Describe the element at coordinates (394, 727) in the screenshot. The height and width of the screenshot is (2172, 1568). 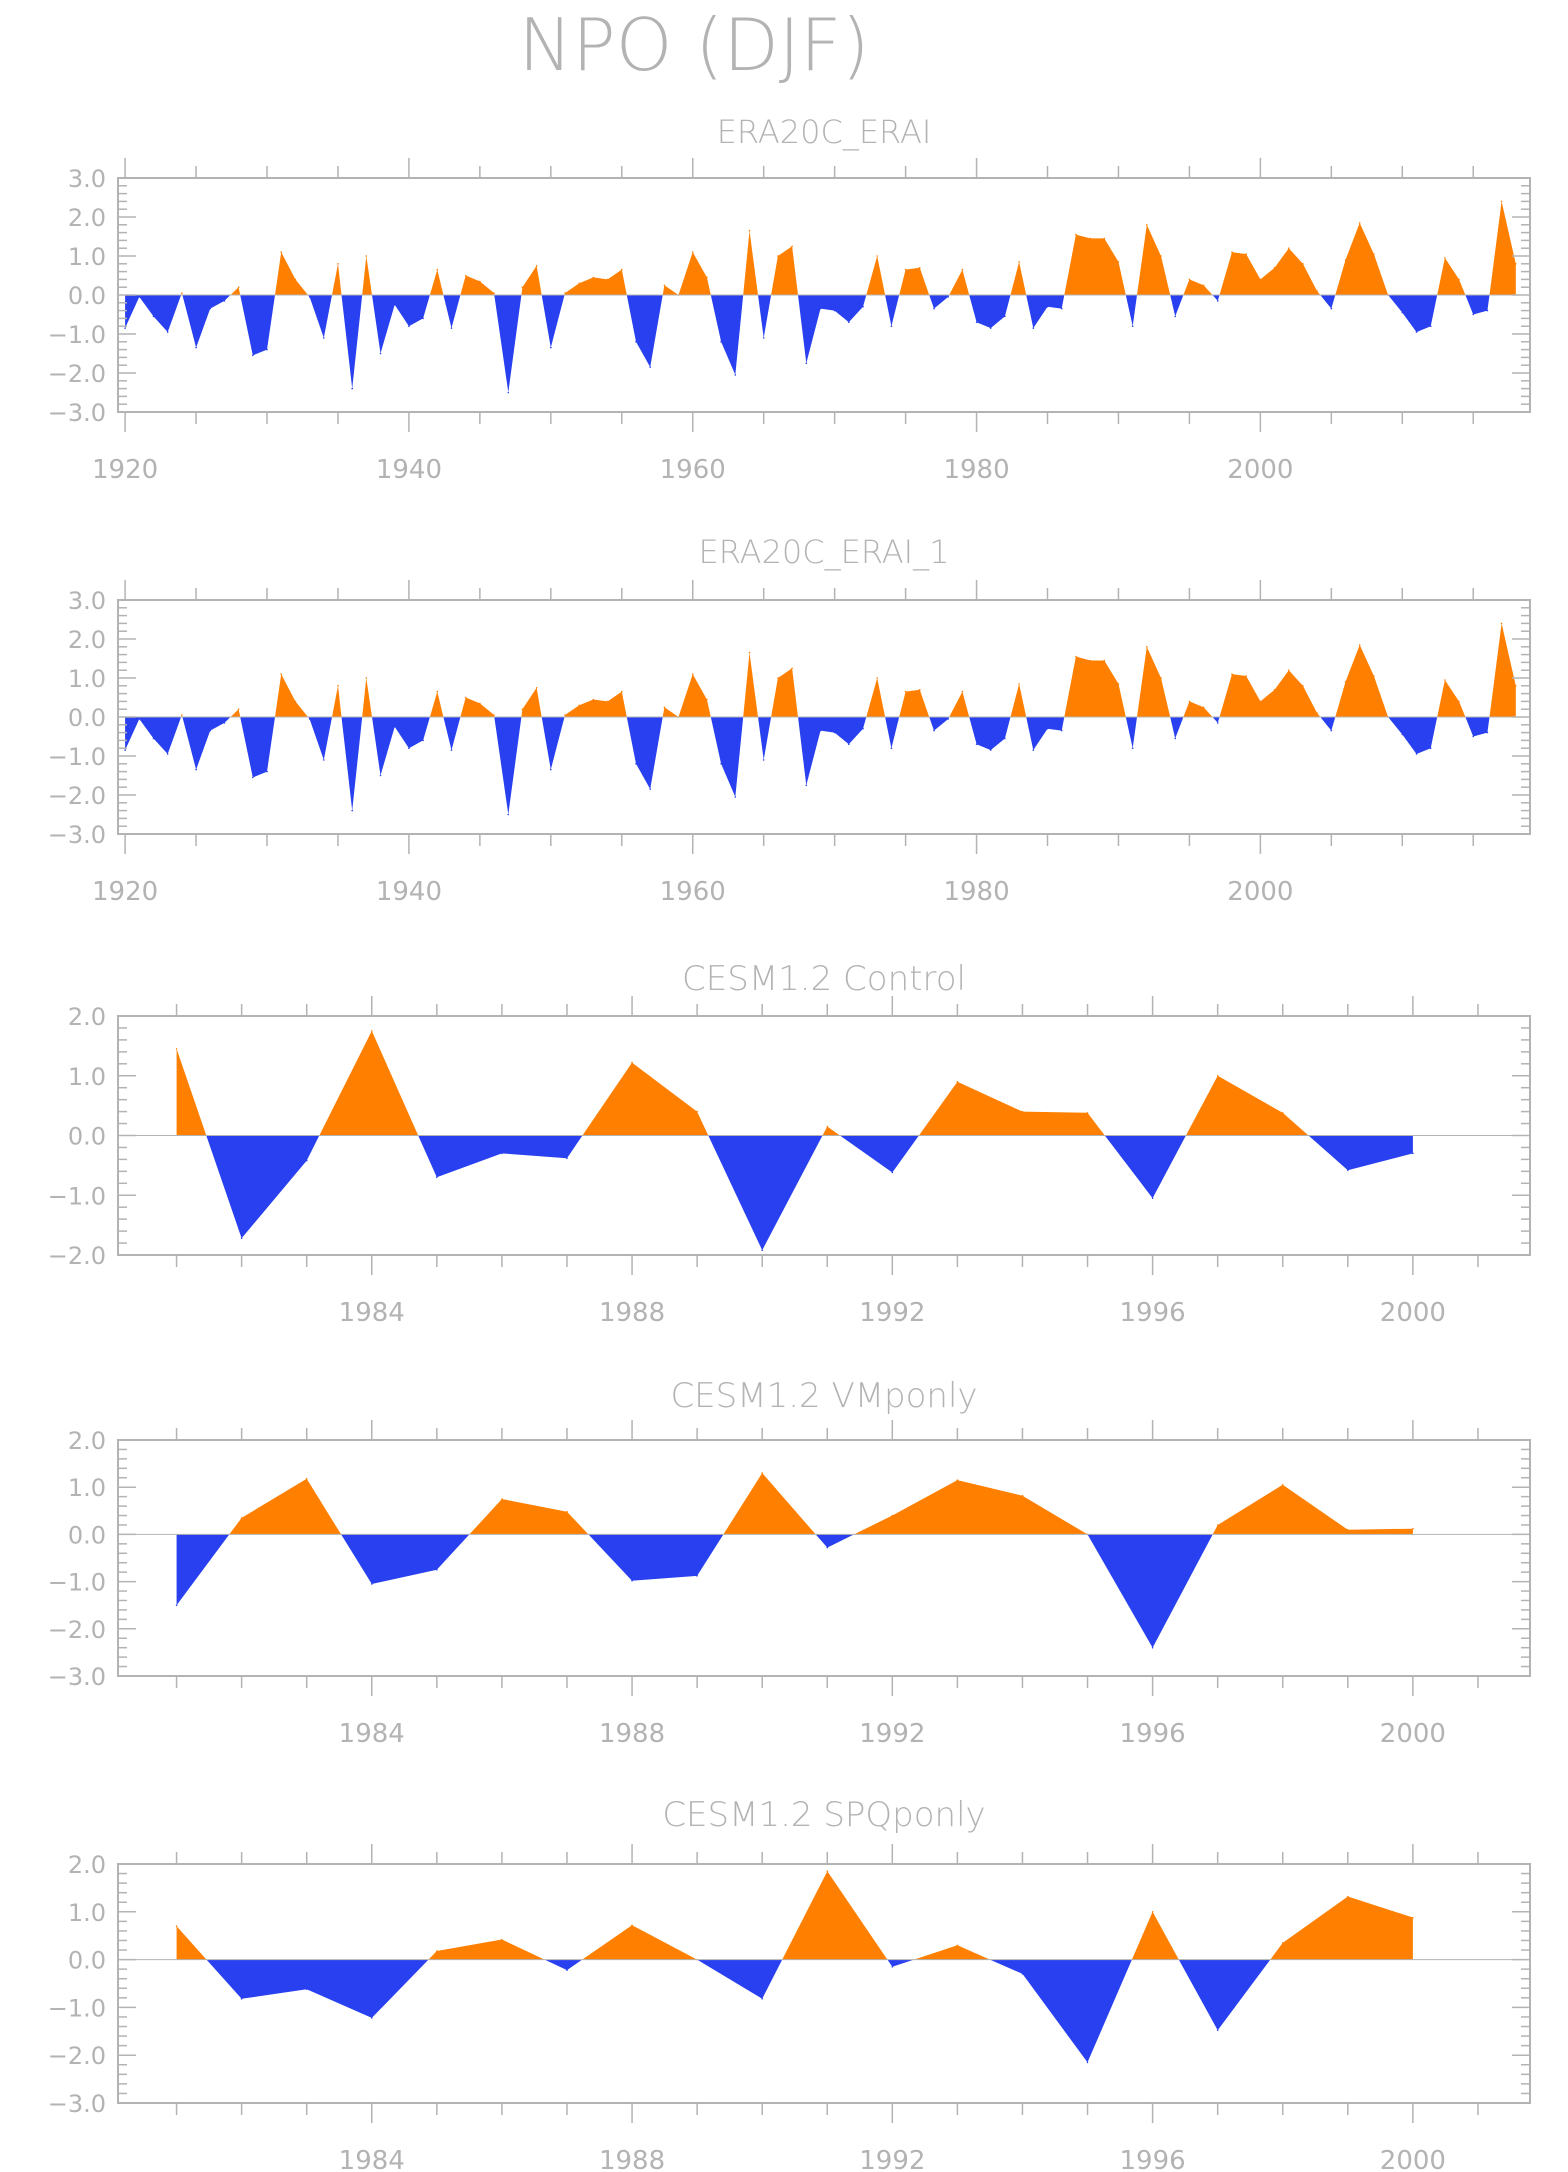
I see `data-point-1939` at that location.